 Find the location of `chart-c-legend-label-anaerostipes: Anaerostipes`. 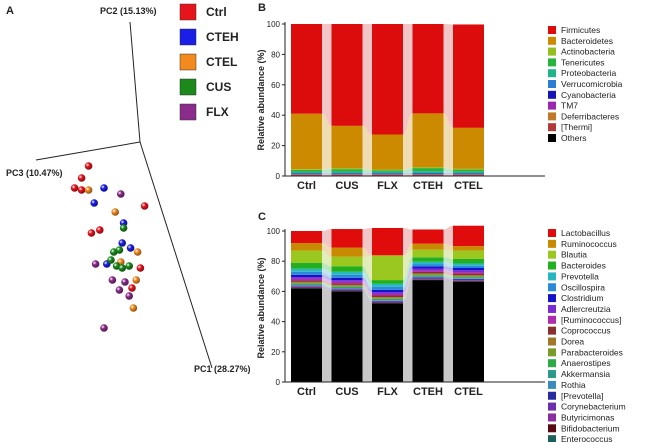

chart-c-legend-label-anaerostipes: Anaerostipes is located at coordinates (586, 363).